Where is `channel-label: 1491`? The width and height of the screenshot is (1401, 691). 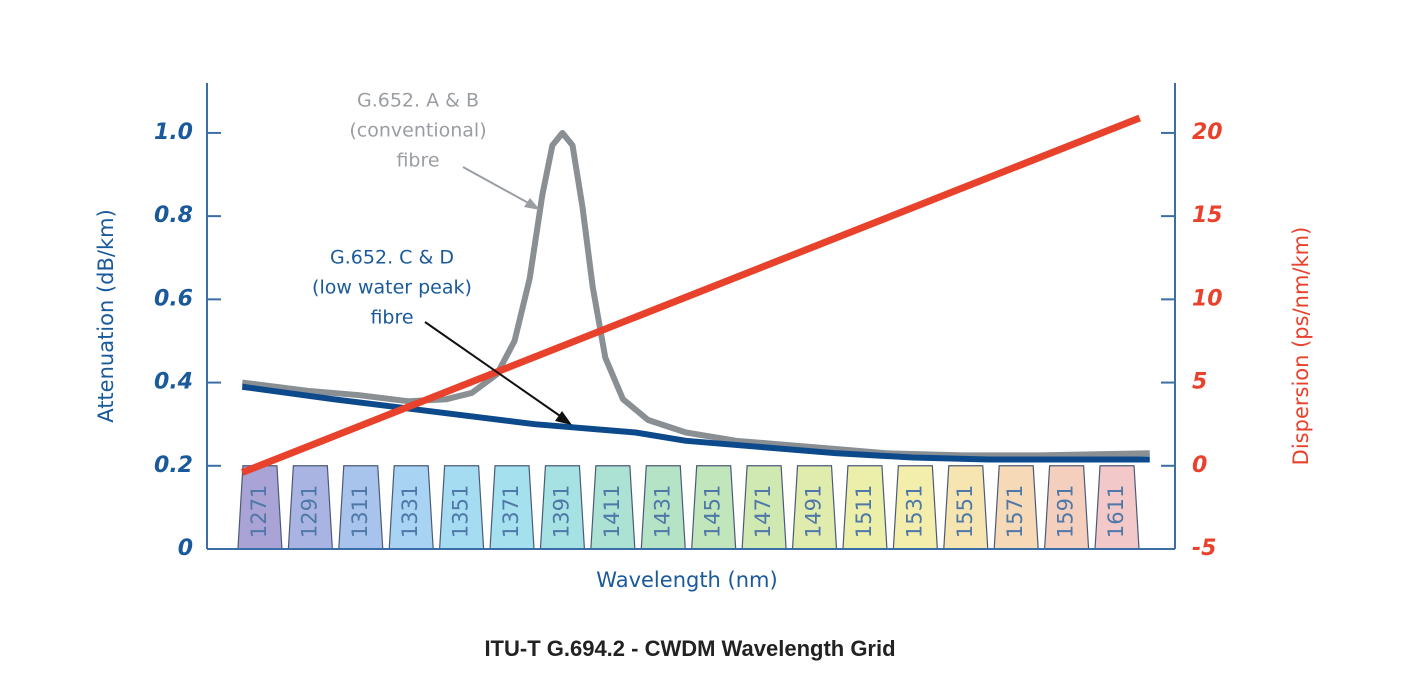 channel-label: 1491 is located at coordinates (814, 511).